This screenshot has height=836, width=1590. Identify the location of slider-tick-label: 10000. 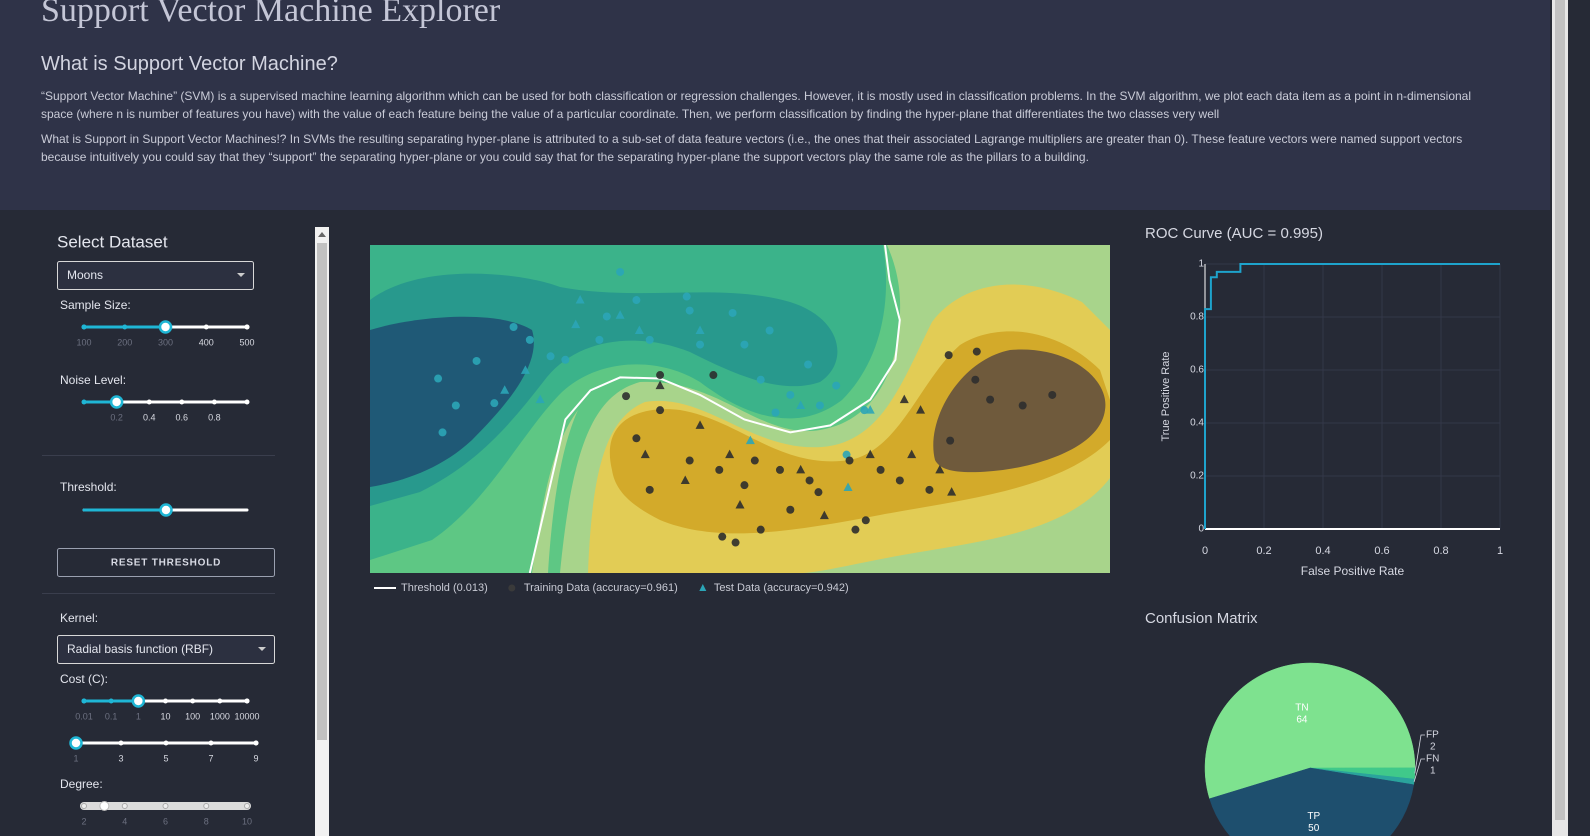
(246, 716).